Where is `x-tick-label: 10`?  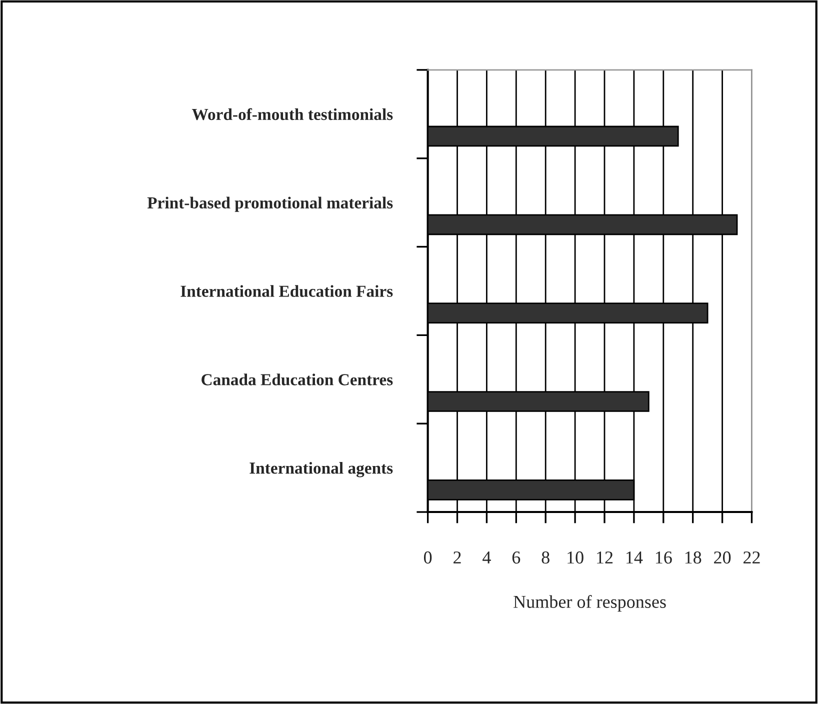 x-tick-label: 10 is located at coordinates (576, 557).